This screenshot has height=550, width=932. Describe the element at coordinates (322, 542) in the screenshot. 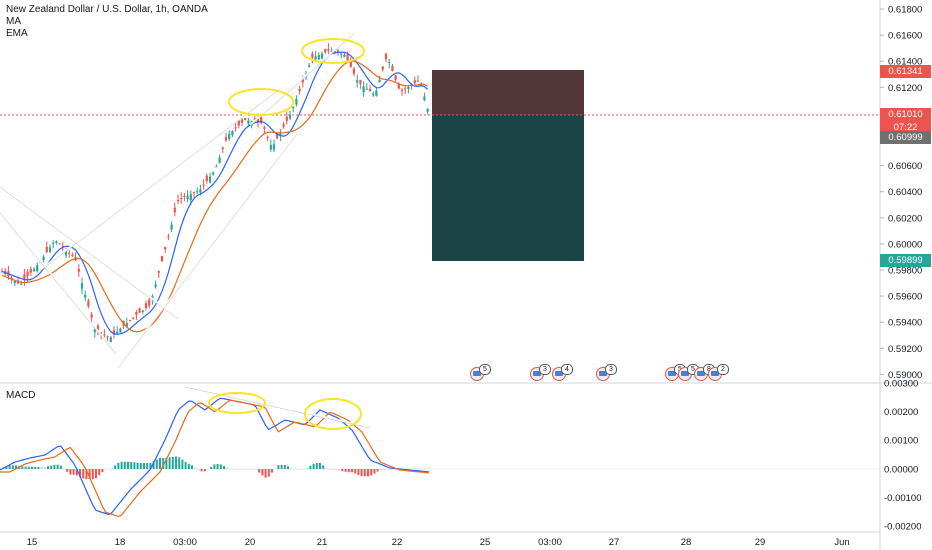

I see `time-tick-label: 21` at that location.